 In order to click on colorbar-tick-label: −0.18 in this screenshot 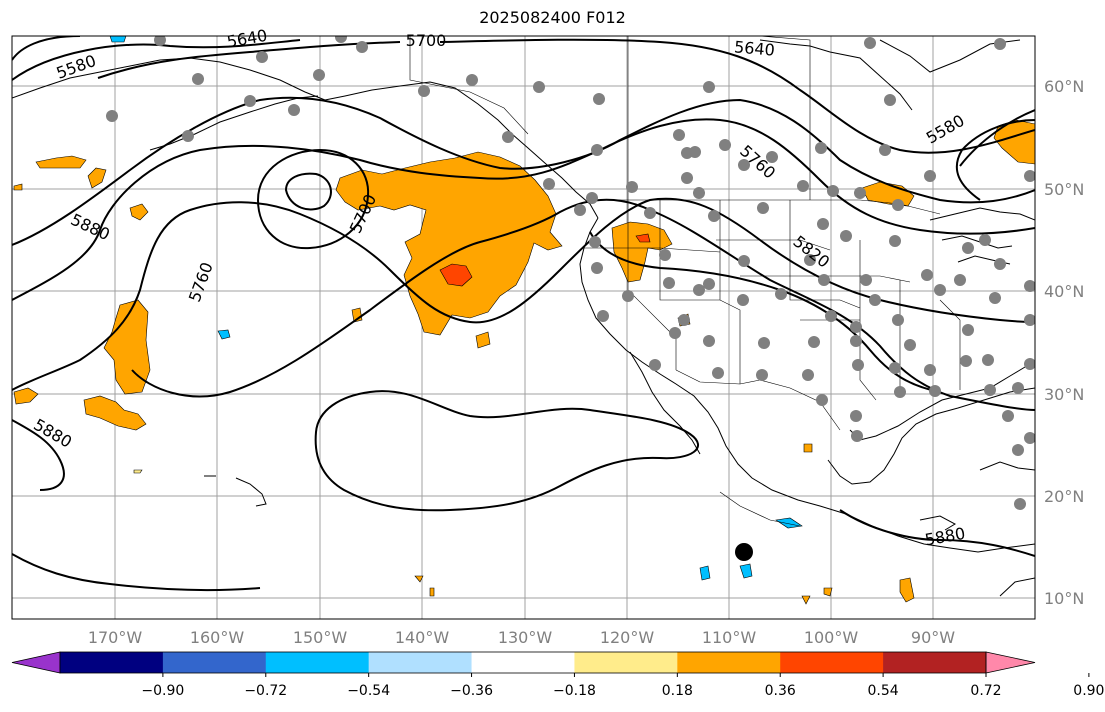, I will do `click(574, 691)`.